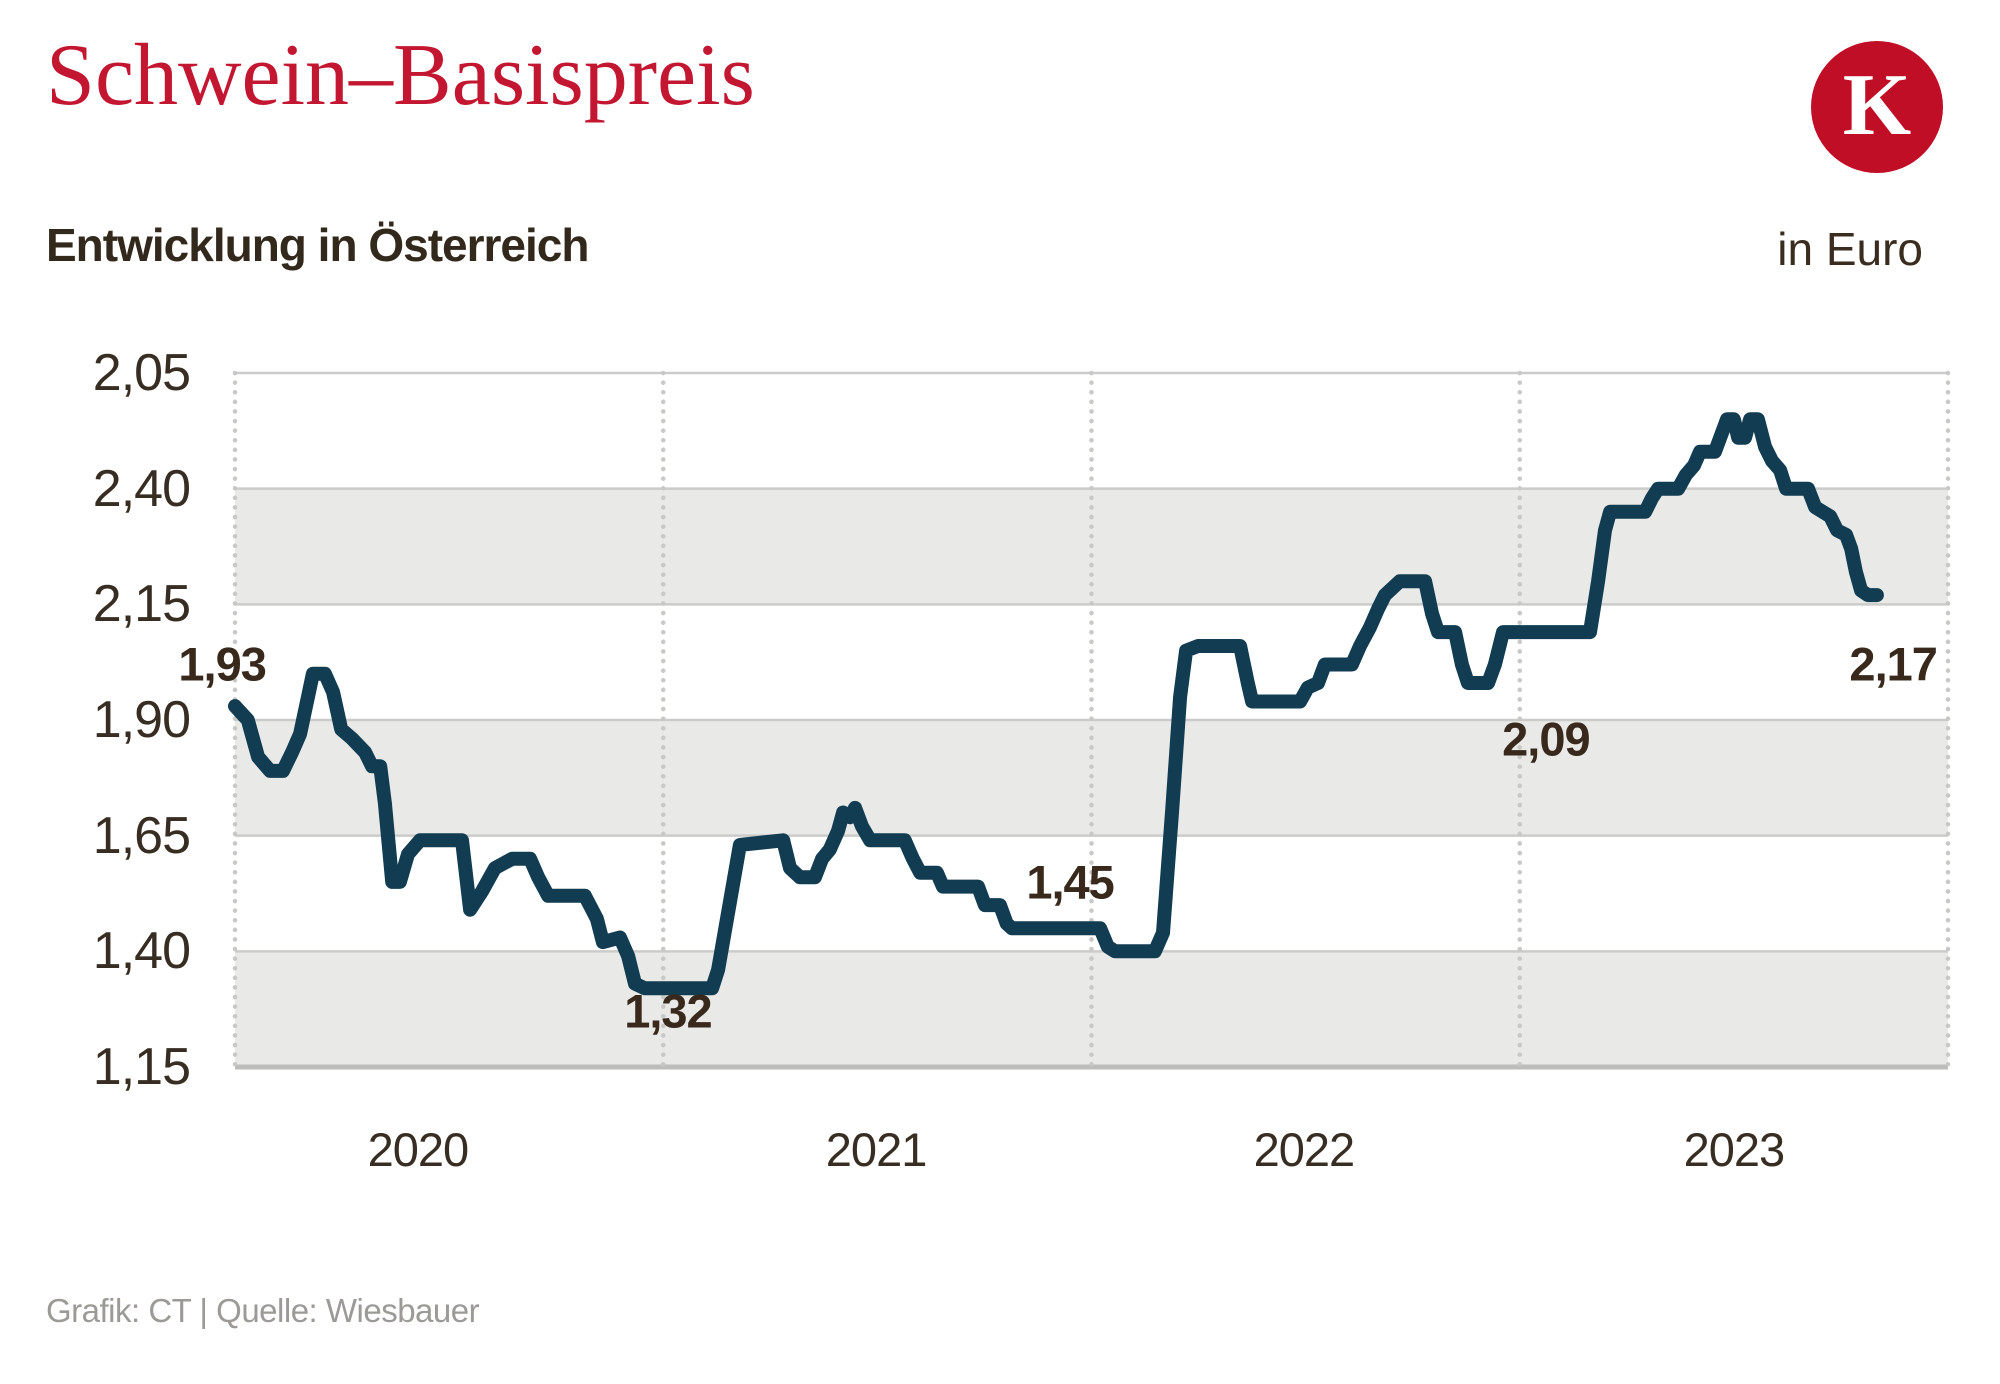 This screenshot has height=1384, width=2000. I want to click on plot-band, so click(1091, 1009).